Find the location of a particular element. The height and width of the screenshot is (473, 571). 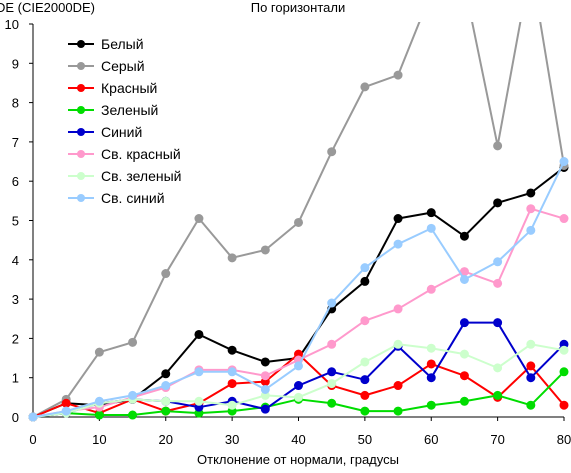

chart-title: По горизонтали is located at coordinates (298, 7).